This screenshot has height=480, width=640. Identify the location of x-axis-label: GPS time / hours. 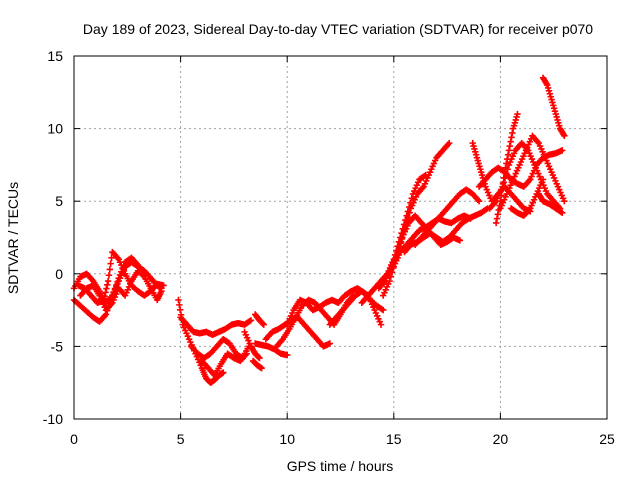
(340, 466).